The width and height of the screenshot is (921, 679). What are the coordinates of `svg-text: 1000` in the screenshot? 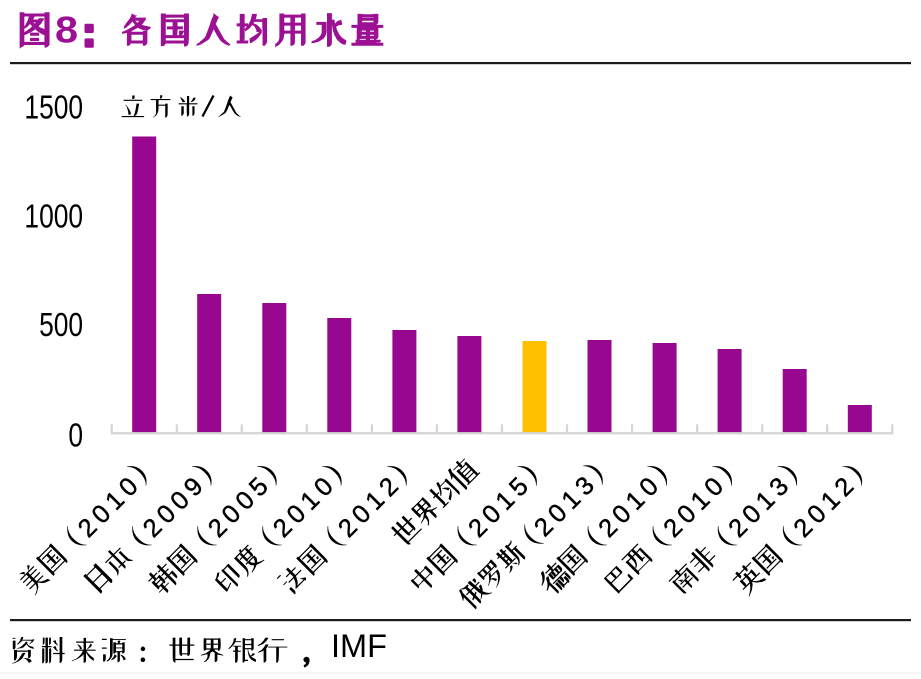 It's located at (53, 217).